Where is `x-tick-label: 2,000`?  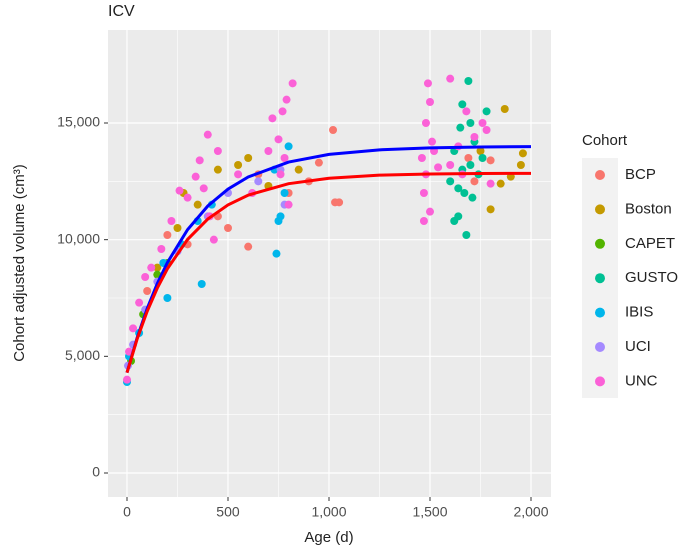
x-tick-label: 2,000 is located at coordinates (530, 512).